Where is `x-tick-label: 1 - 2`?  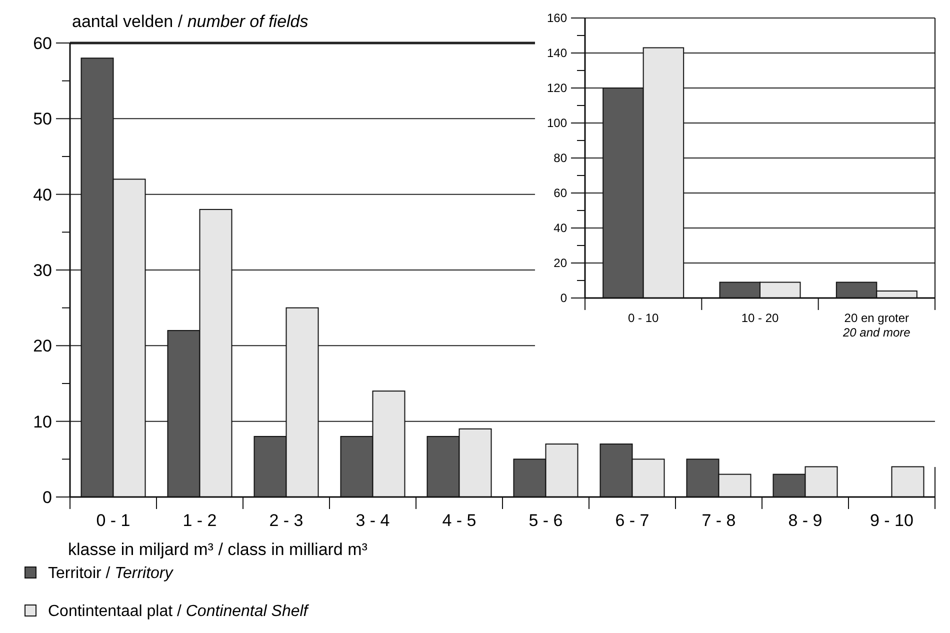 x-tick-label: 1 - 2 is located at coordinates (199, 520).